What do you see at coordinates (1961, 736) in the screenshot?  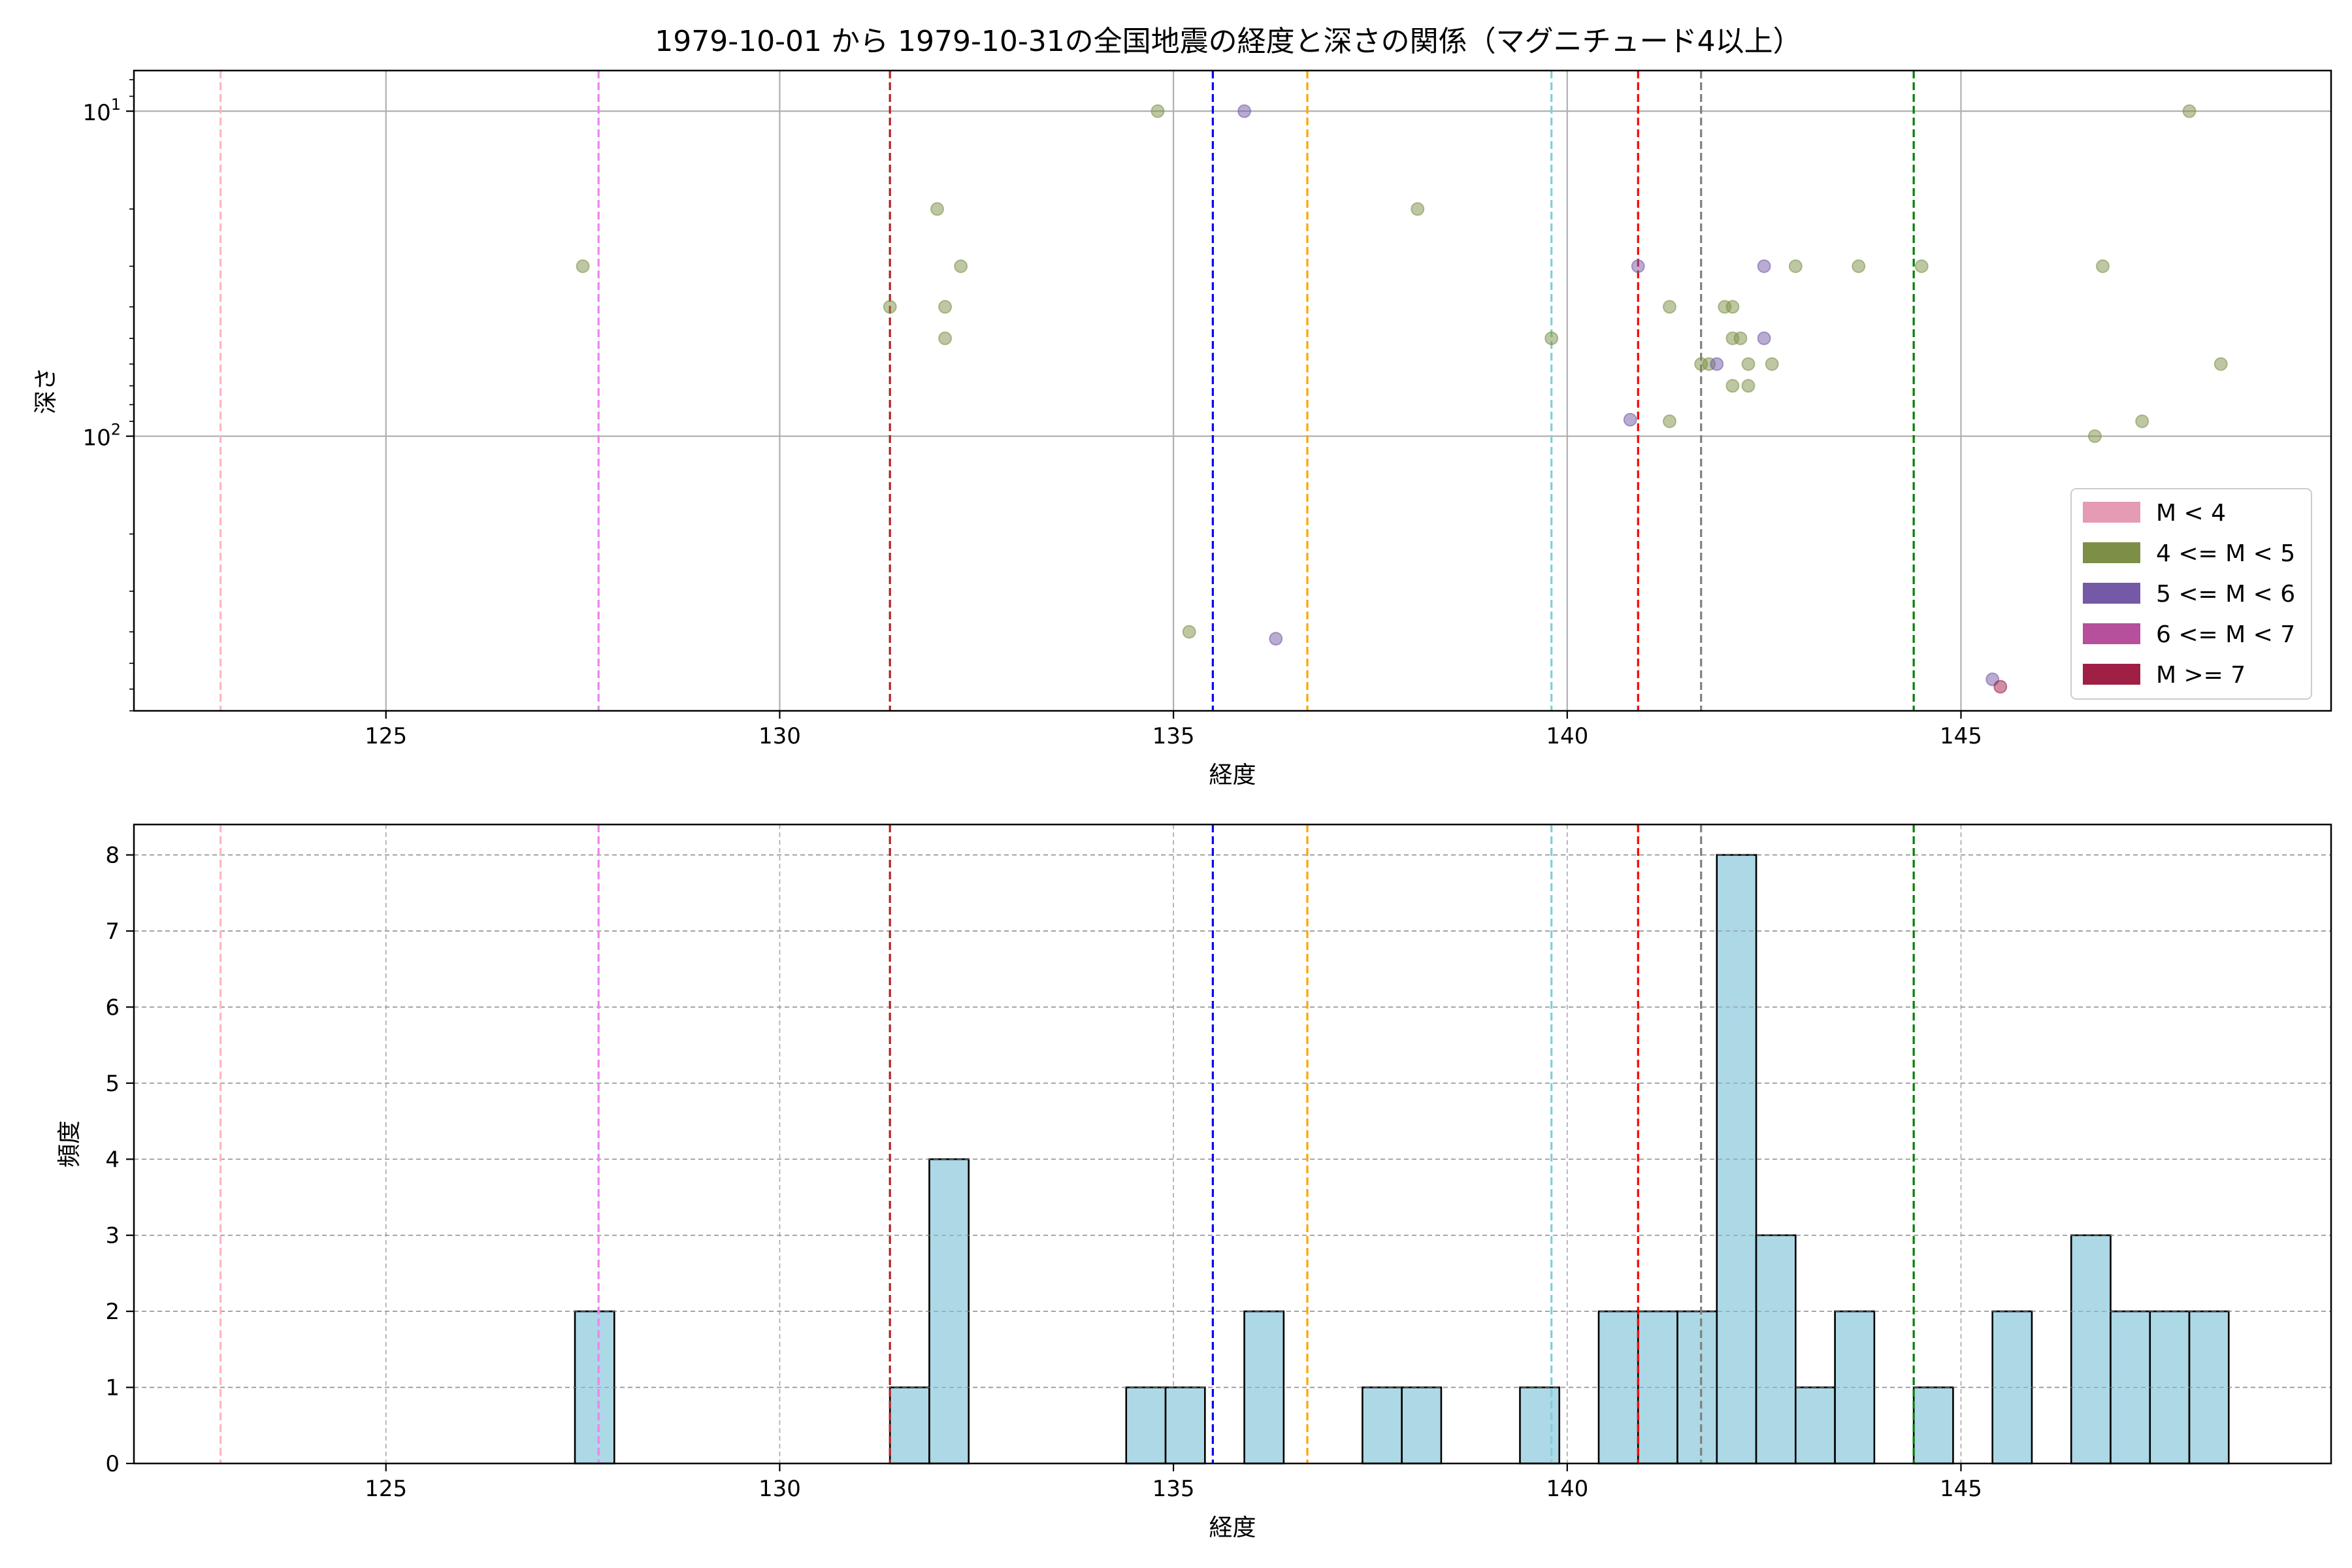 I see `scatter-x-tick-label: 145` at bounding box center [1961, 736].